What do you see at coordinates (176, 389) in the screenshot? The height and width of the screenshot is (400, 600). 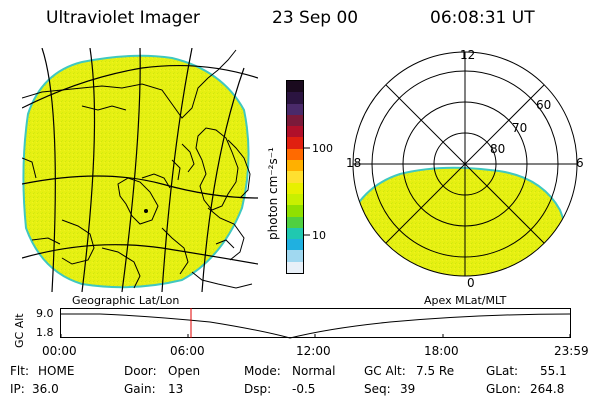 I see `gain-value: 13` at bounding box center [176, 389].